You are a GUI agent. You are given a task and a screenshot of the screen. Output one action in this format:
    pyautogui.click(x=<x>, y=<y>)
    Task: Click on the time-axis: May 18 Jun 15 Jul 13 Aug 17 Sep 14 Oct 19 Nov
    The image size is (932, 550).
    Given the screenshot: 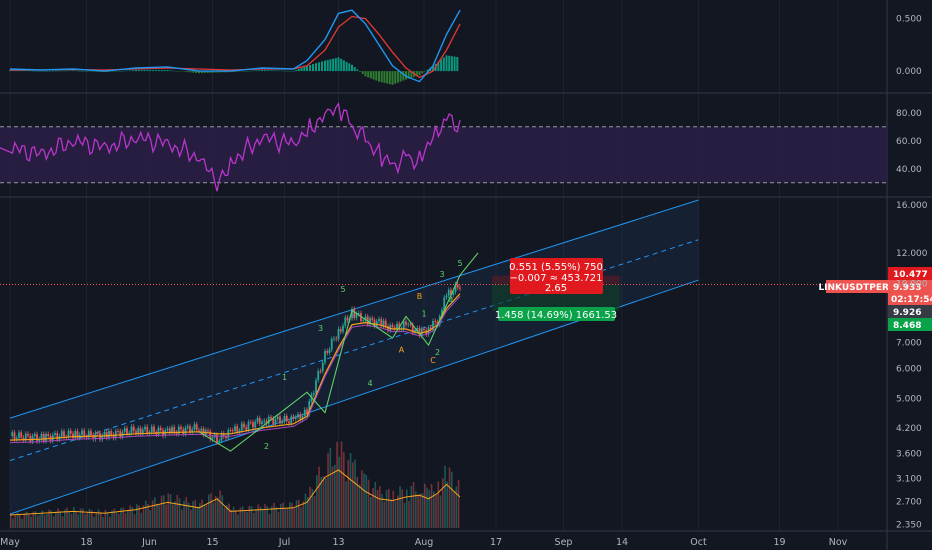 What is the action you would take?
    pyautogui.click(x=423, y=542)
    